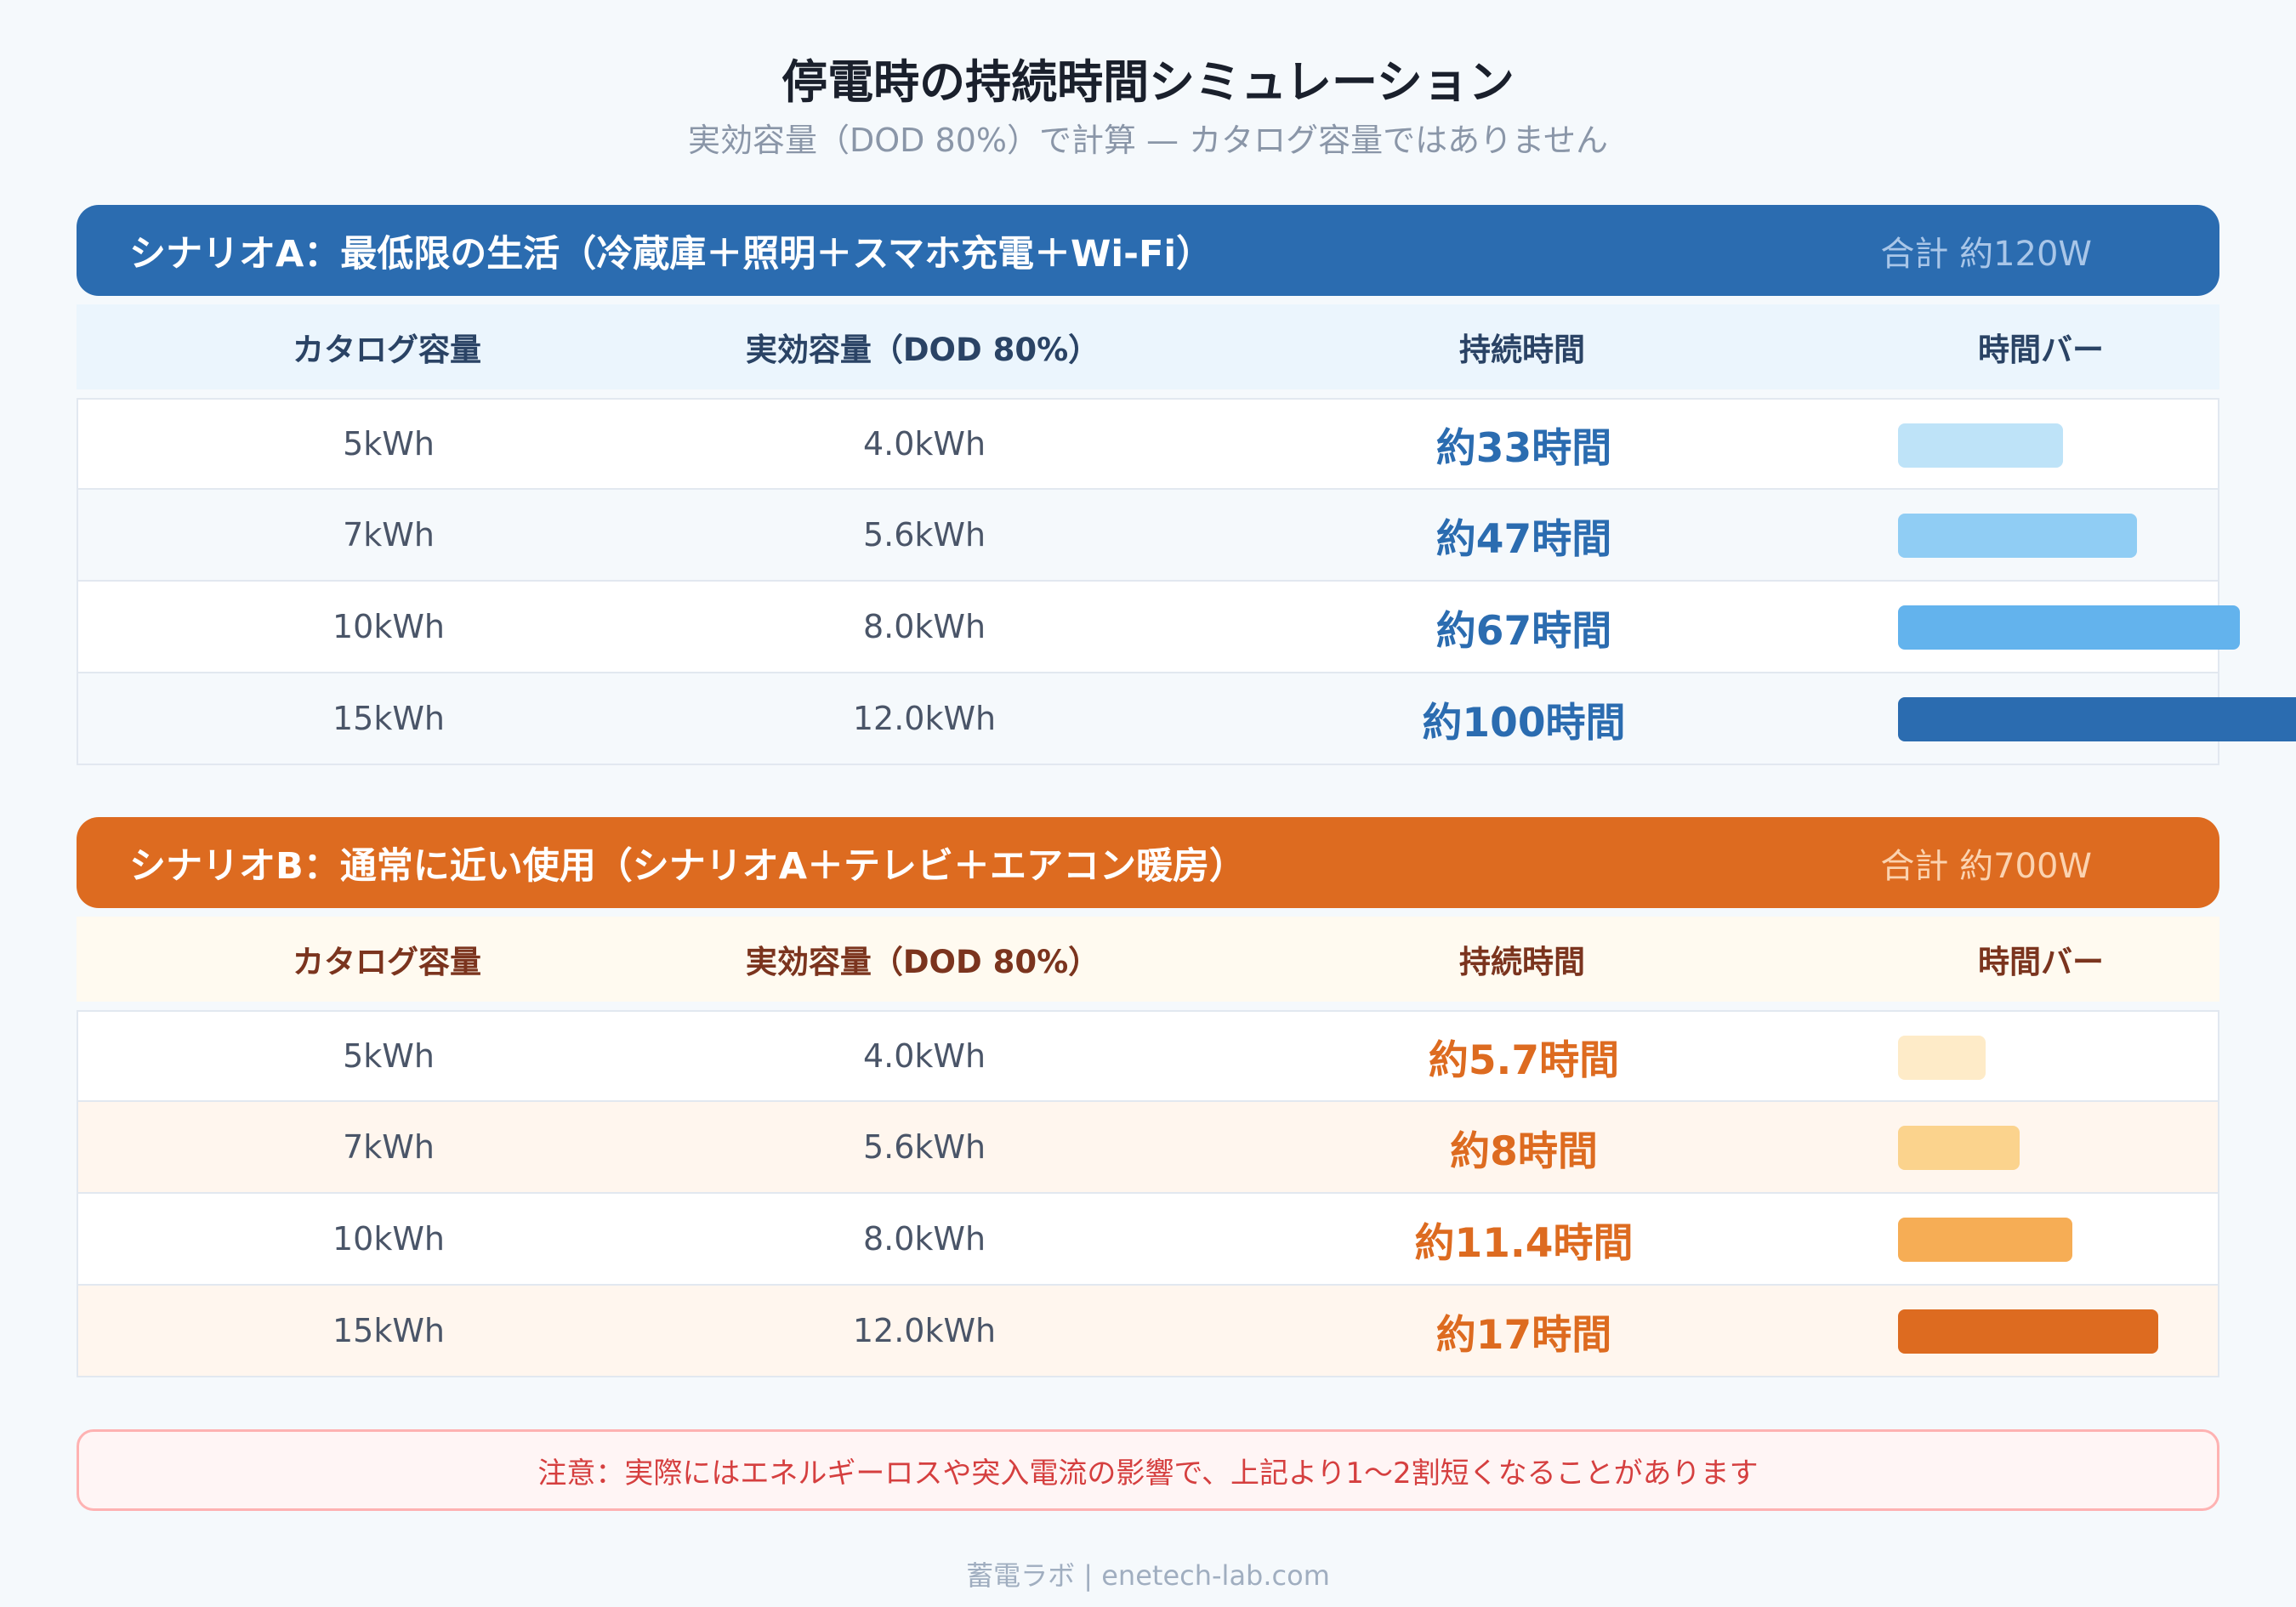 The height and width of the screenshot is (1607, 2296). I want to click on duration: 約47時間, so click(1523, 539).